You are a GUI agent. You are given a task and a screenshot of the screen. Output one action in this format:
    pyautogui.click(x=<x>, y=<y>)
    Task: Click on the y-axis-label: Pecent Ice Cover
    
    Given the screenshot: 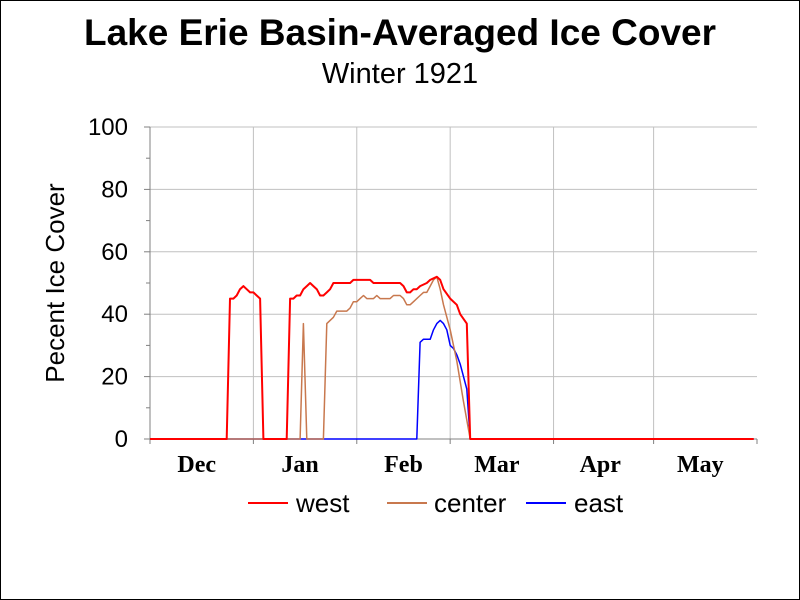 What is the action you would take?
    pyautogui.click(x=55, y=283)
    